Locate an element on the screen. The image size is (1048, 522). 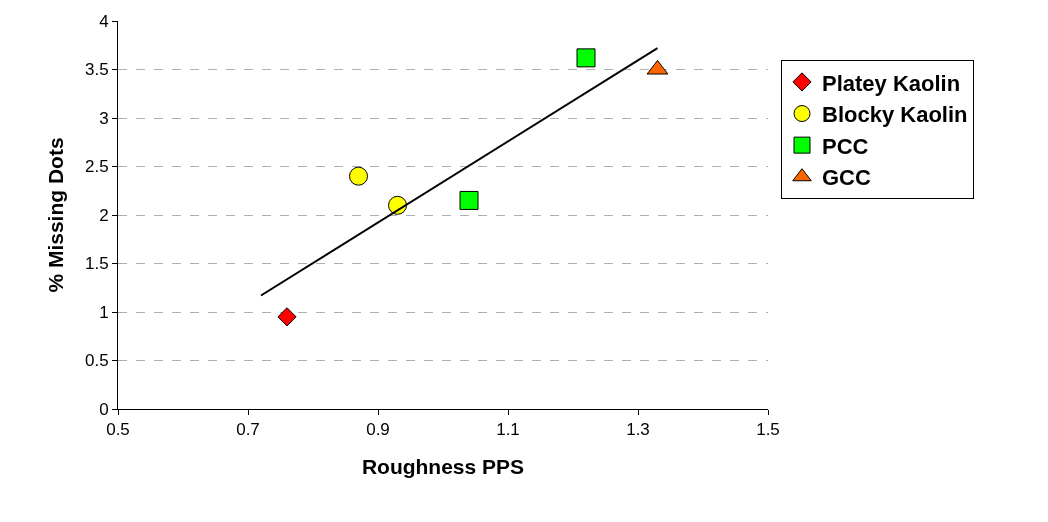
x-tick-label: 1.5 is located at coordinates (768, 430).